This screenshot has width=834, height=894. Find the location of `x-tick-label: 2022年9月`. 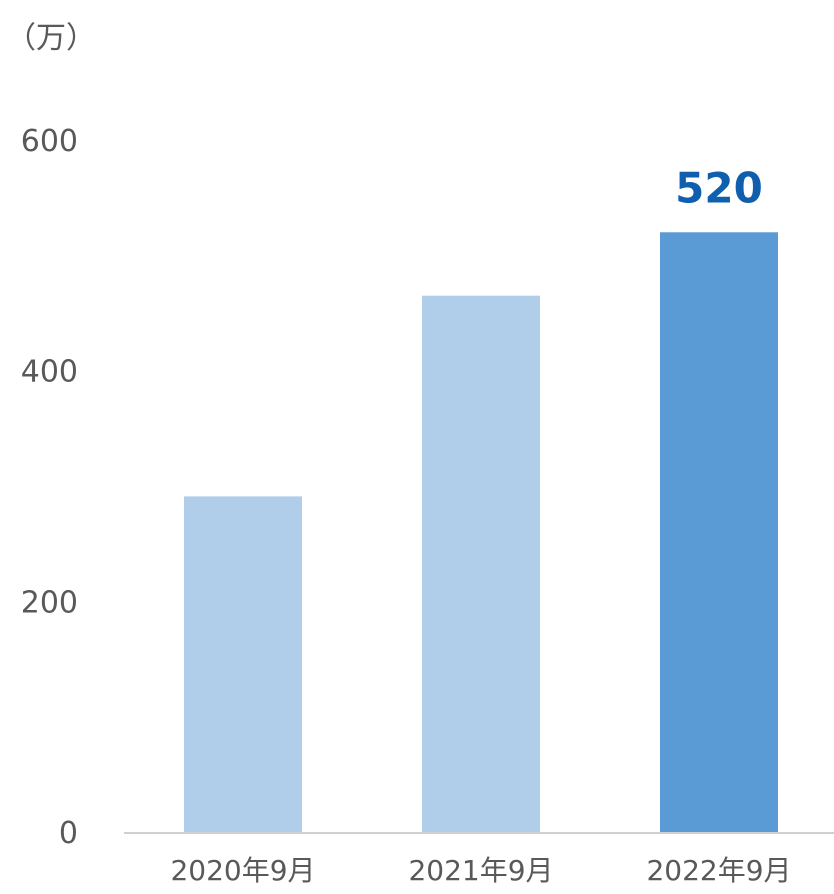

x-tick-label: 2022年9月 is located at coordinates (718, 870).